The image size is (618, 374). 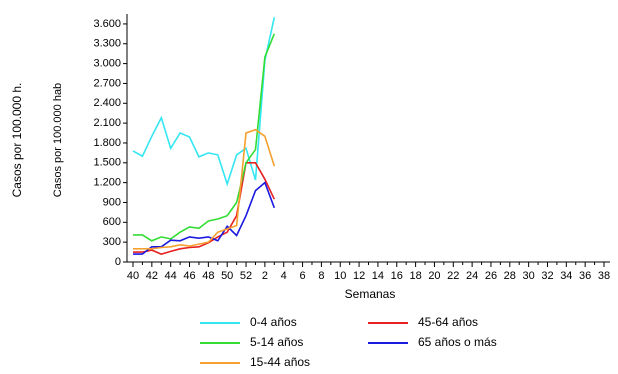 What do you see at coordinates (340, 276) in the screenshot?
I see `x-tick-label: 10` at bounding box center [340, 276].